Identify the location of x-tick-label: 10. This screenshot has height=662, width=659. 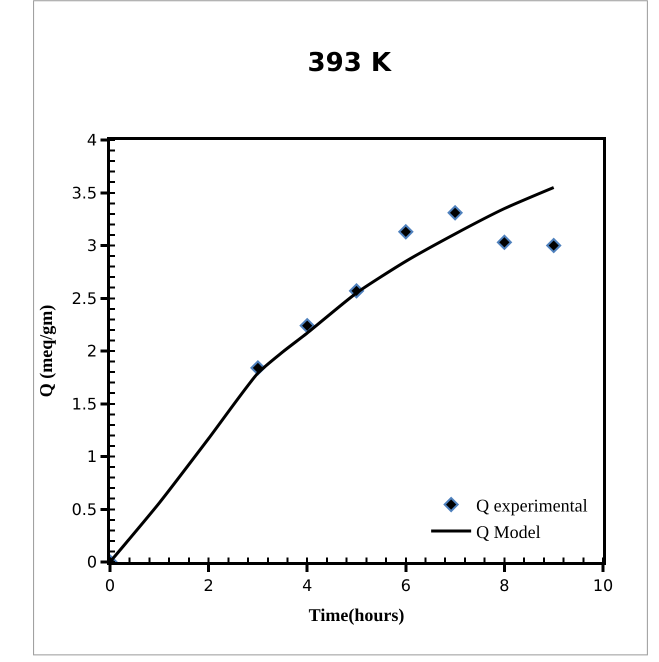
(603, 585).